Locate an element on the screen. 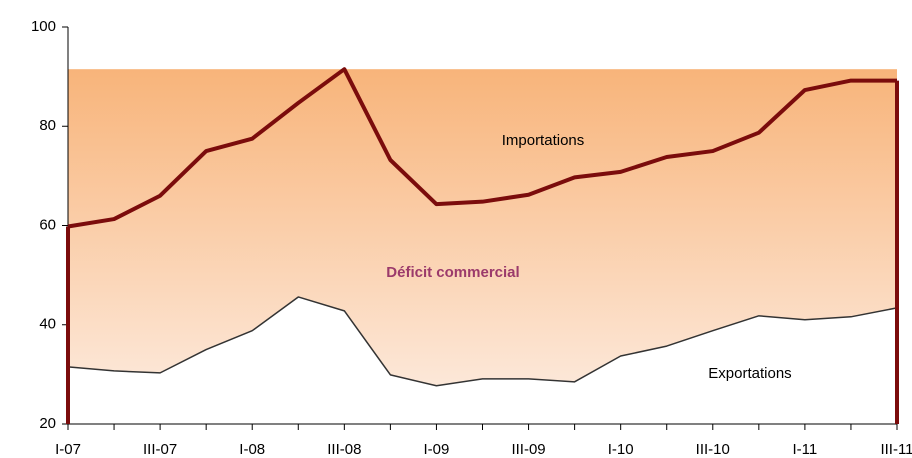 The width and height of the screenshot is (912, 458). x-tick-label: I-09 is located at coordinates (437, 449).